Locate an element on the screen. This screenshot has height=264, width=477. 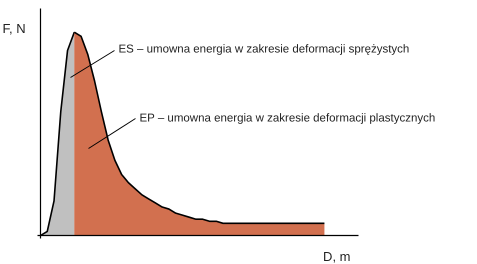
y-axis-title: F, N is located at coordinates (14, 28).